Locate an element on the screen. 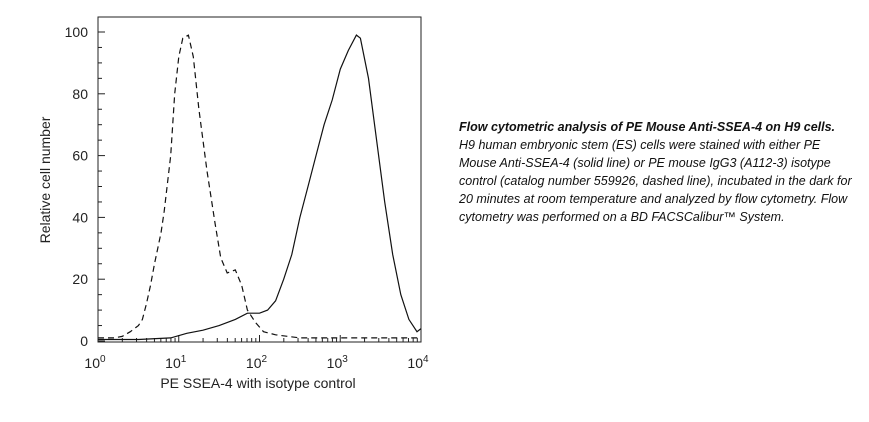 This screenshot has width=869, height=422. x-tick-label: 10² is located at coordinates (257, 362).